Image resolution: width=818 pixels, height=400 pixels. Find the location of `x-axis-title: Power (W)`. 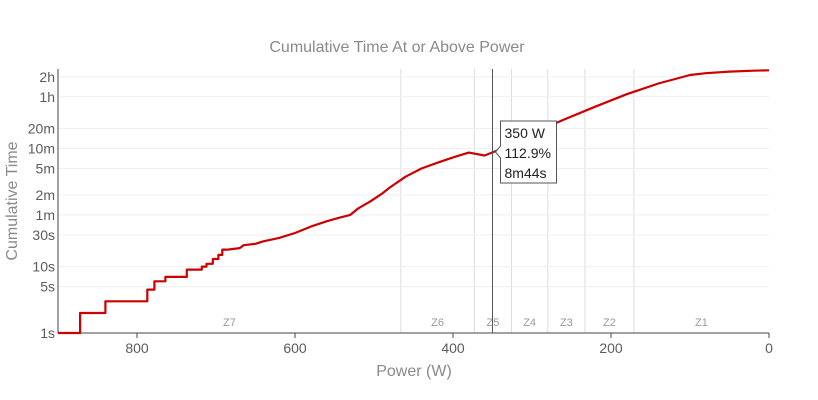

x-axis-title: Power (W) is located at coordinates (414, 371).